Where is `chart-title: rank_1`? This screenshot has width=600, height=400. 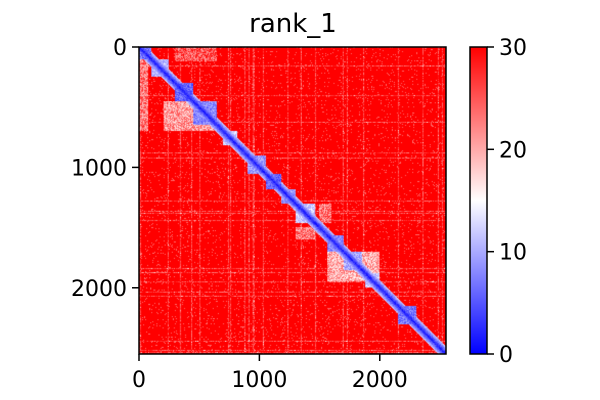
chart-title: rank_1 is located at coordinates (293, 24).